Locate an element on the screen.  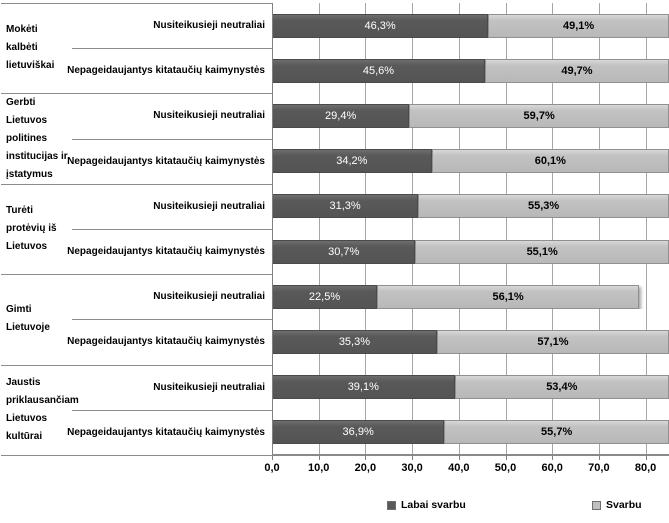
bar-track: 39,1% 53,4% is located at coordinates (470, 387).